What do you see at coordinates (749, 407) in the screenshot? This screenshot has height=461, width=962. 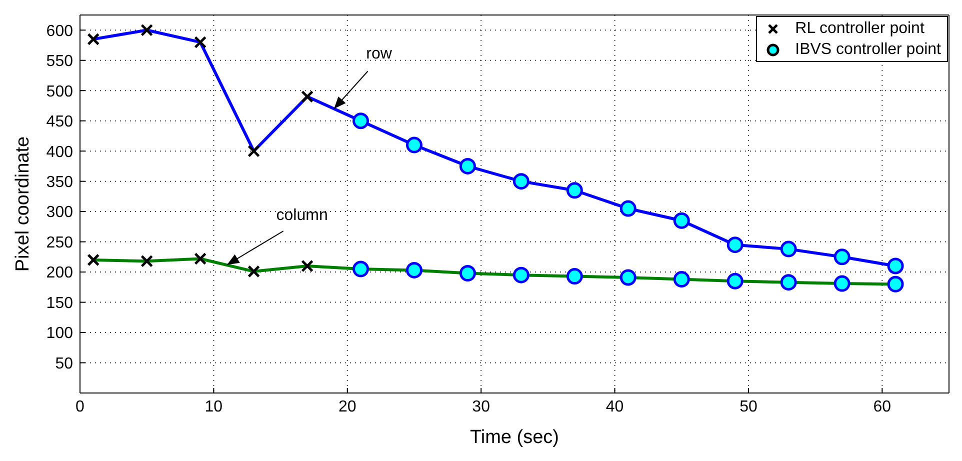 I see `x-tick-label: 50` at bounding box center [749, 407].